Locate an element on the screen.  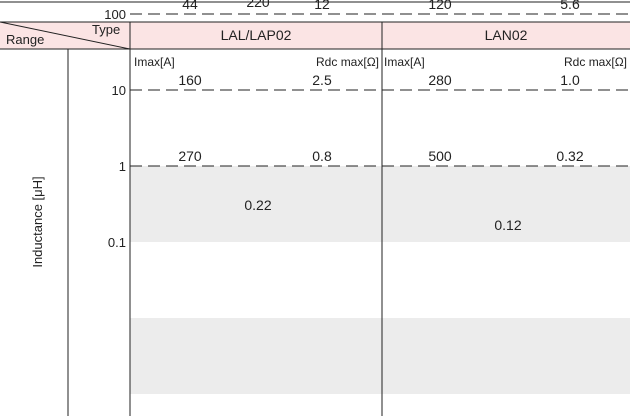
header-group-2-cell is located at coordinates (506, 35).